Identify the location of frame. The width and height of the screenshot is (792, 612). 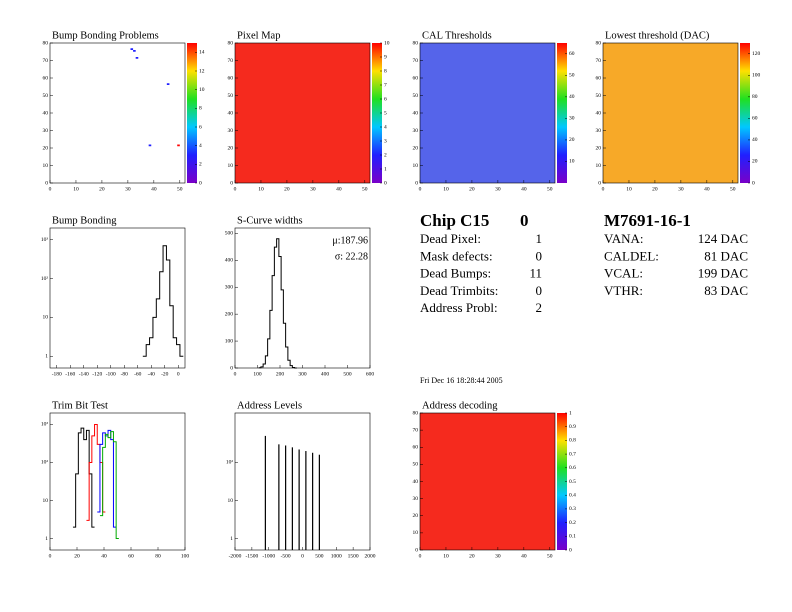
(117, 481).